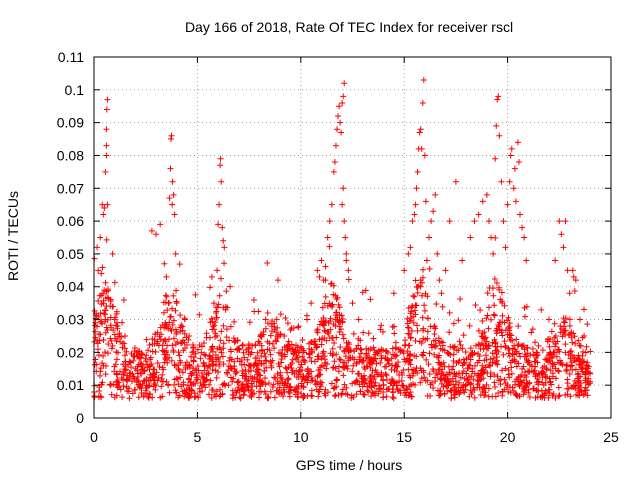 The height and width of the screenshot is (480, 640). I want to click on y-tick-label: 0.04, so click(70, 287).